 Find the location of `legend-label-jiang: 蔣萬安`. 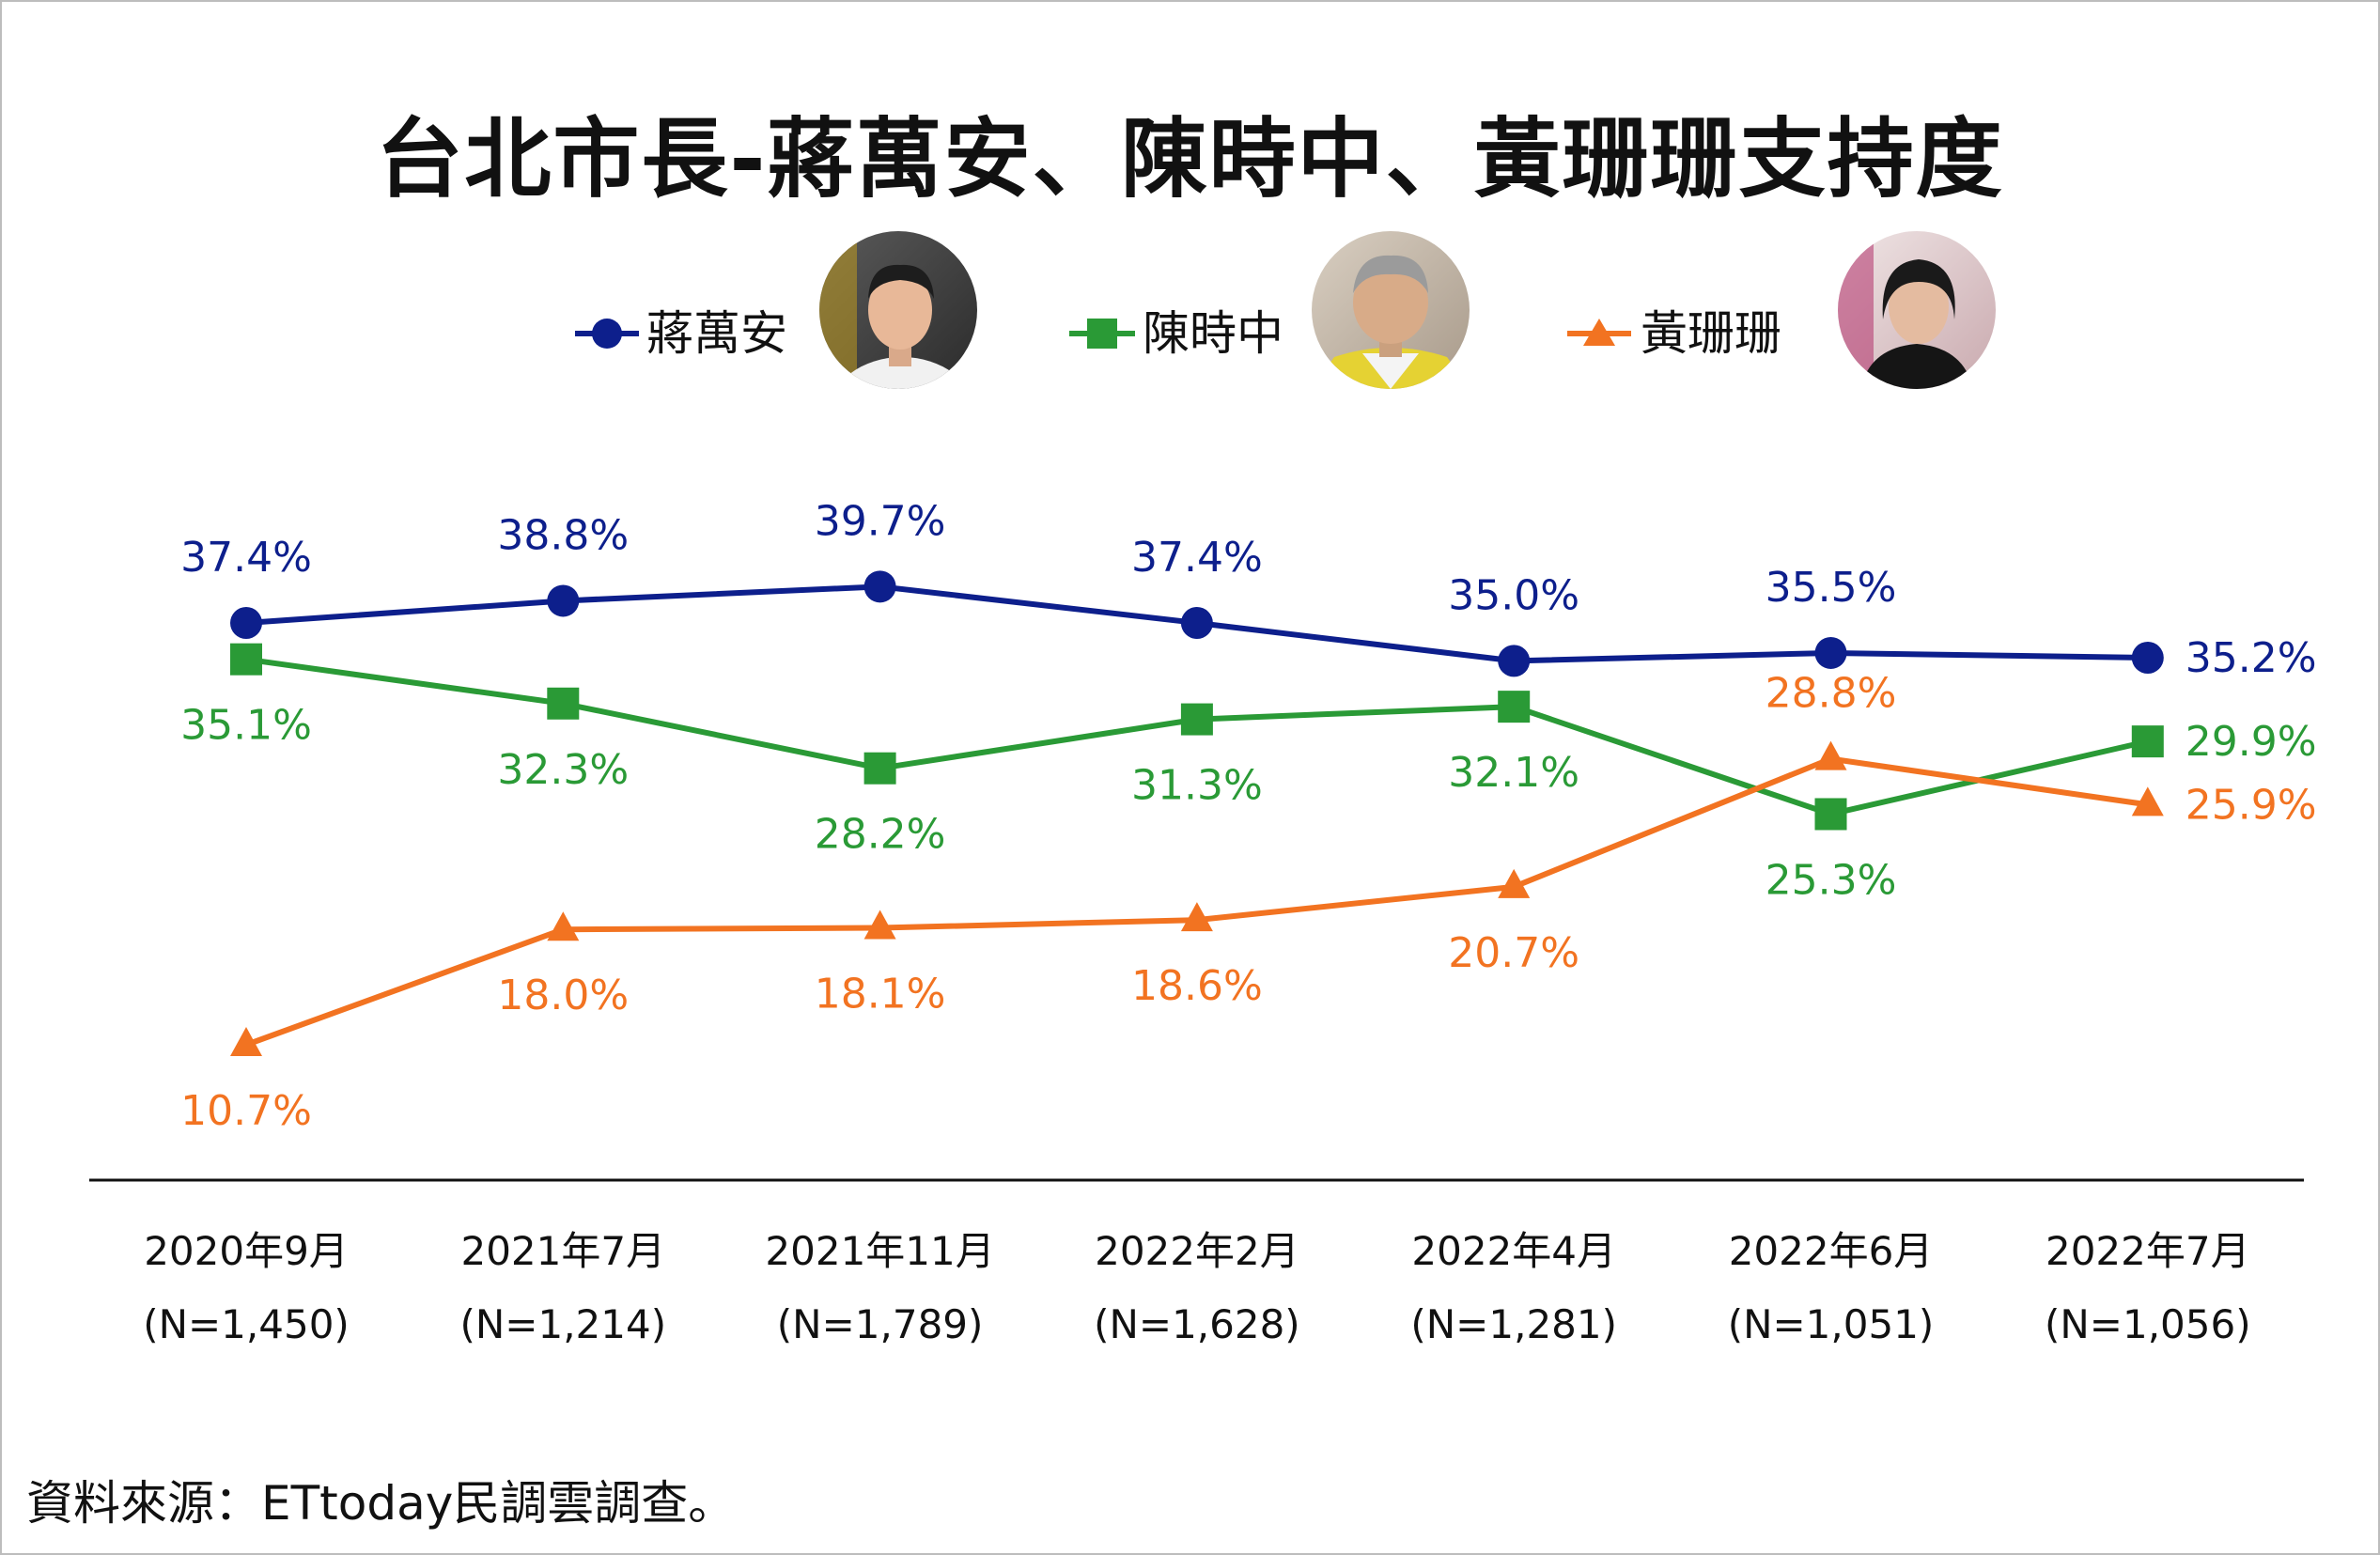

legend-label-jiang: 蔣萬安 is located at coordinates (716, 333).